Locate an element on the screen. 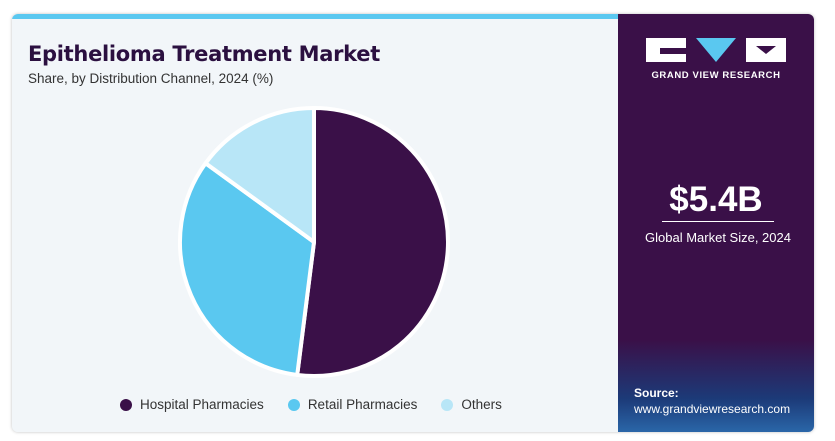 The width and height of the screenshot is (835, 441). legend-label-retail-pharmacies: Retail Pharmacies is located at coordinates (362, 404).